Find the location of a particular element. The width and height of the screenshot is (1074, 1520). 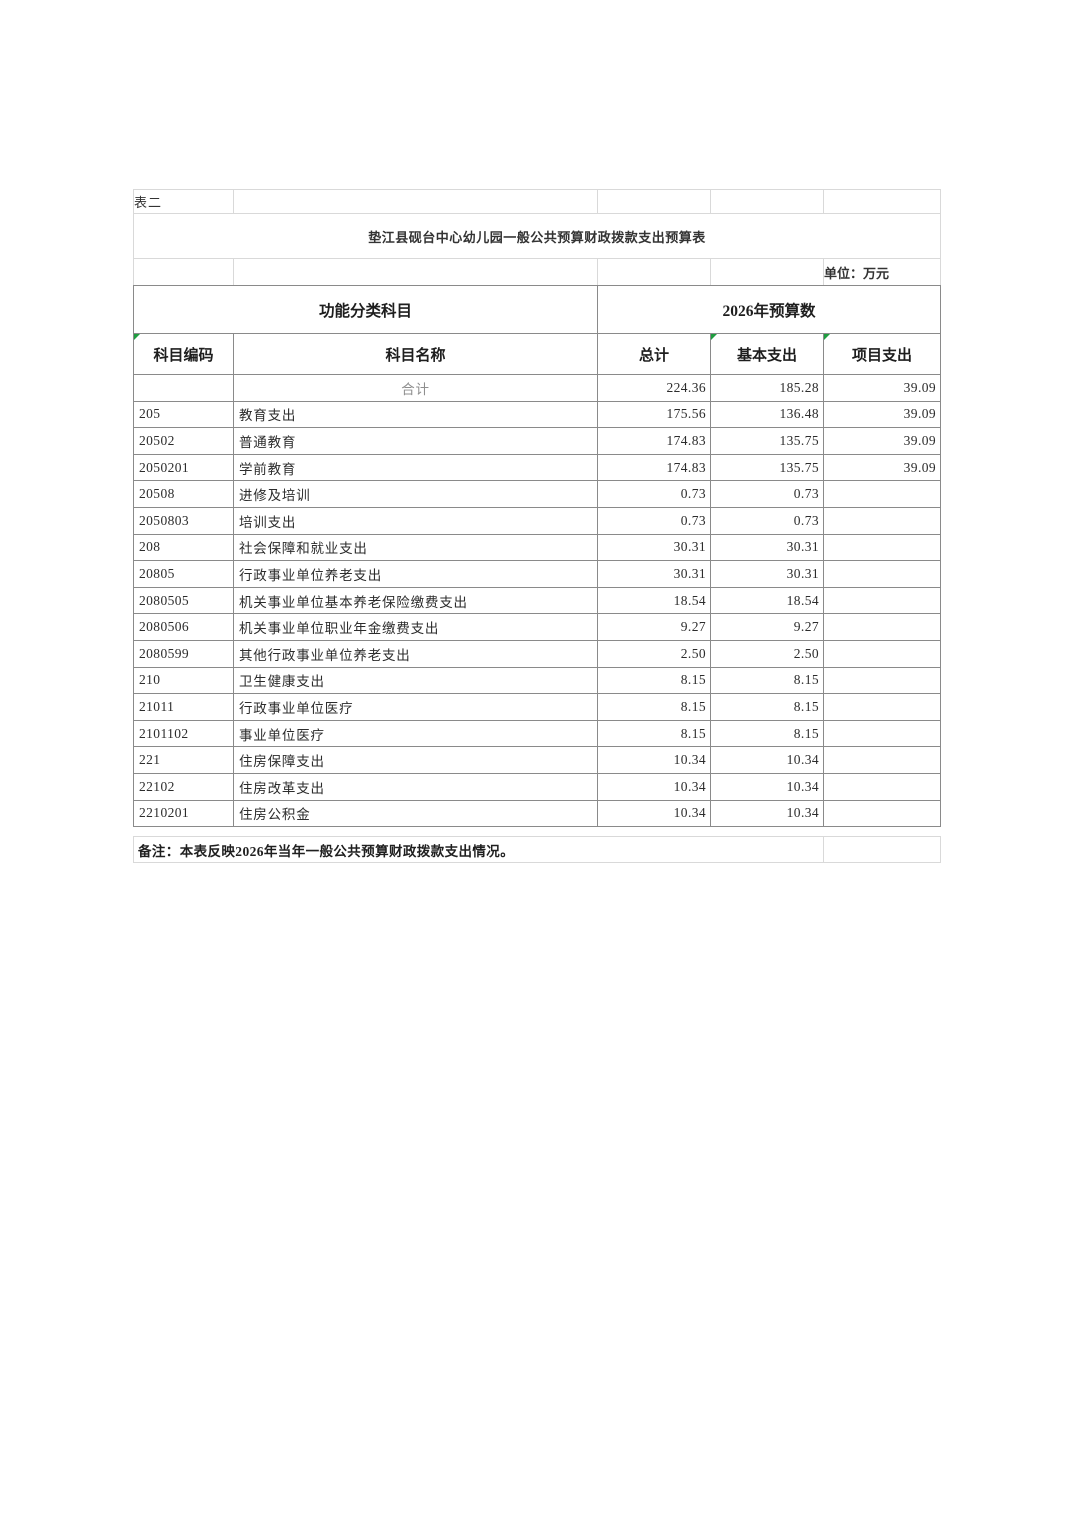

title-row: 垫江县砚台中心幼儿园一般公共预算财政拨款支出预算表 is located at coordinates (537, 236).